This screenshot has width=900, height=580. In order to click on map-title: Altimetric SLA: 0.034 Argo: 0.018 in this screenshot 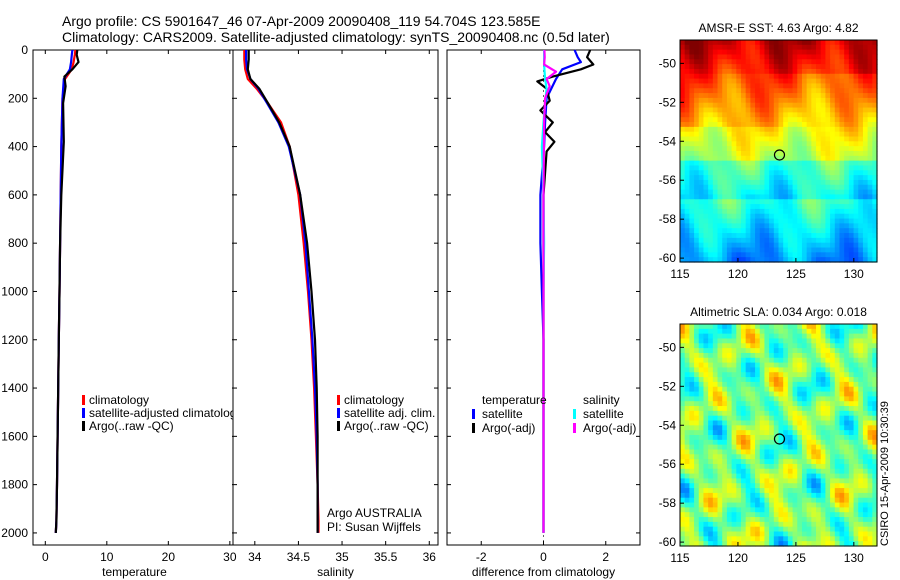, I will do `click(778, 312)`.